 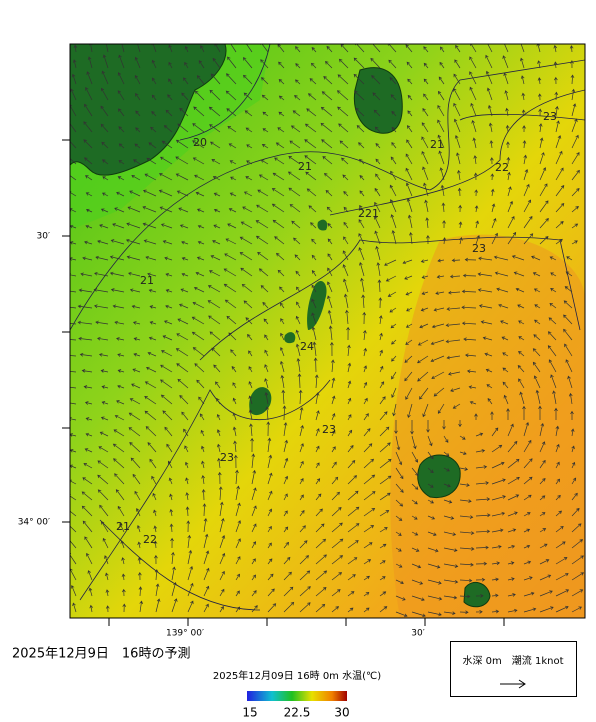 I want to click on contour-label: 221, so click(x=368, y=213).